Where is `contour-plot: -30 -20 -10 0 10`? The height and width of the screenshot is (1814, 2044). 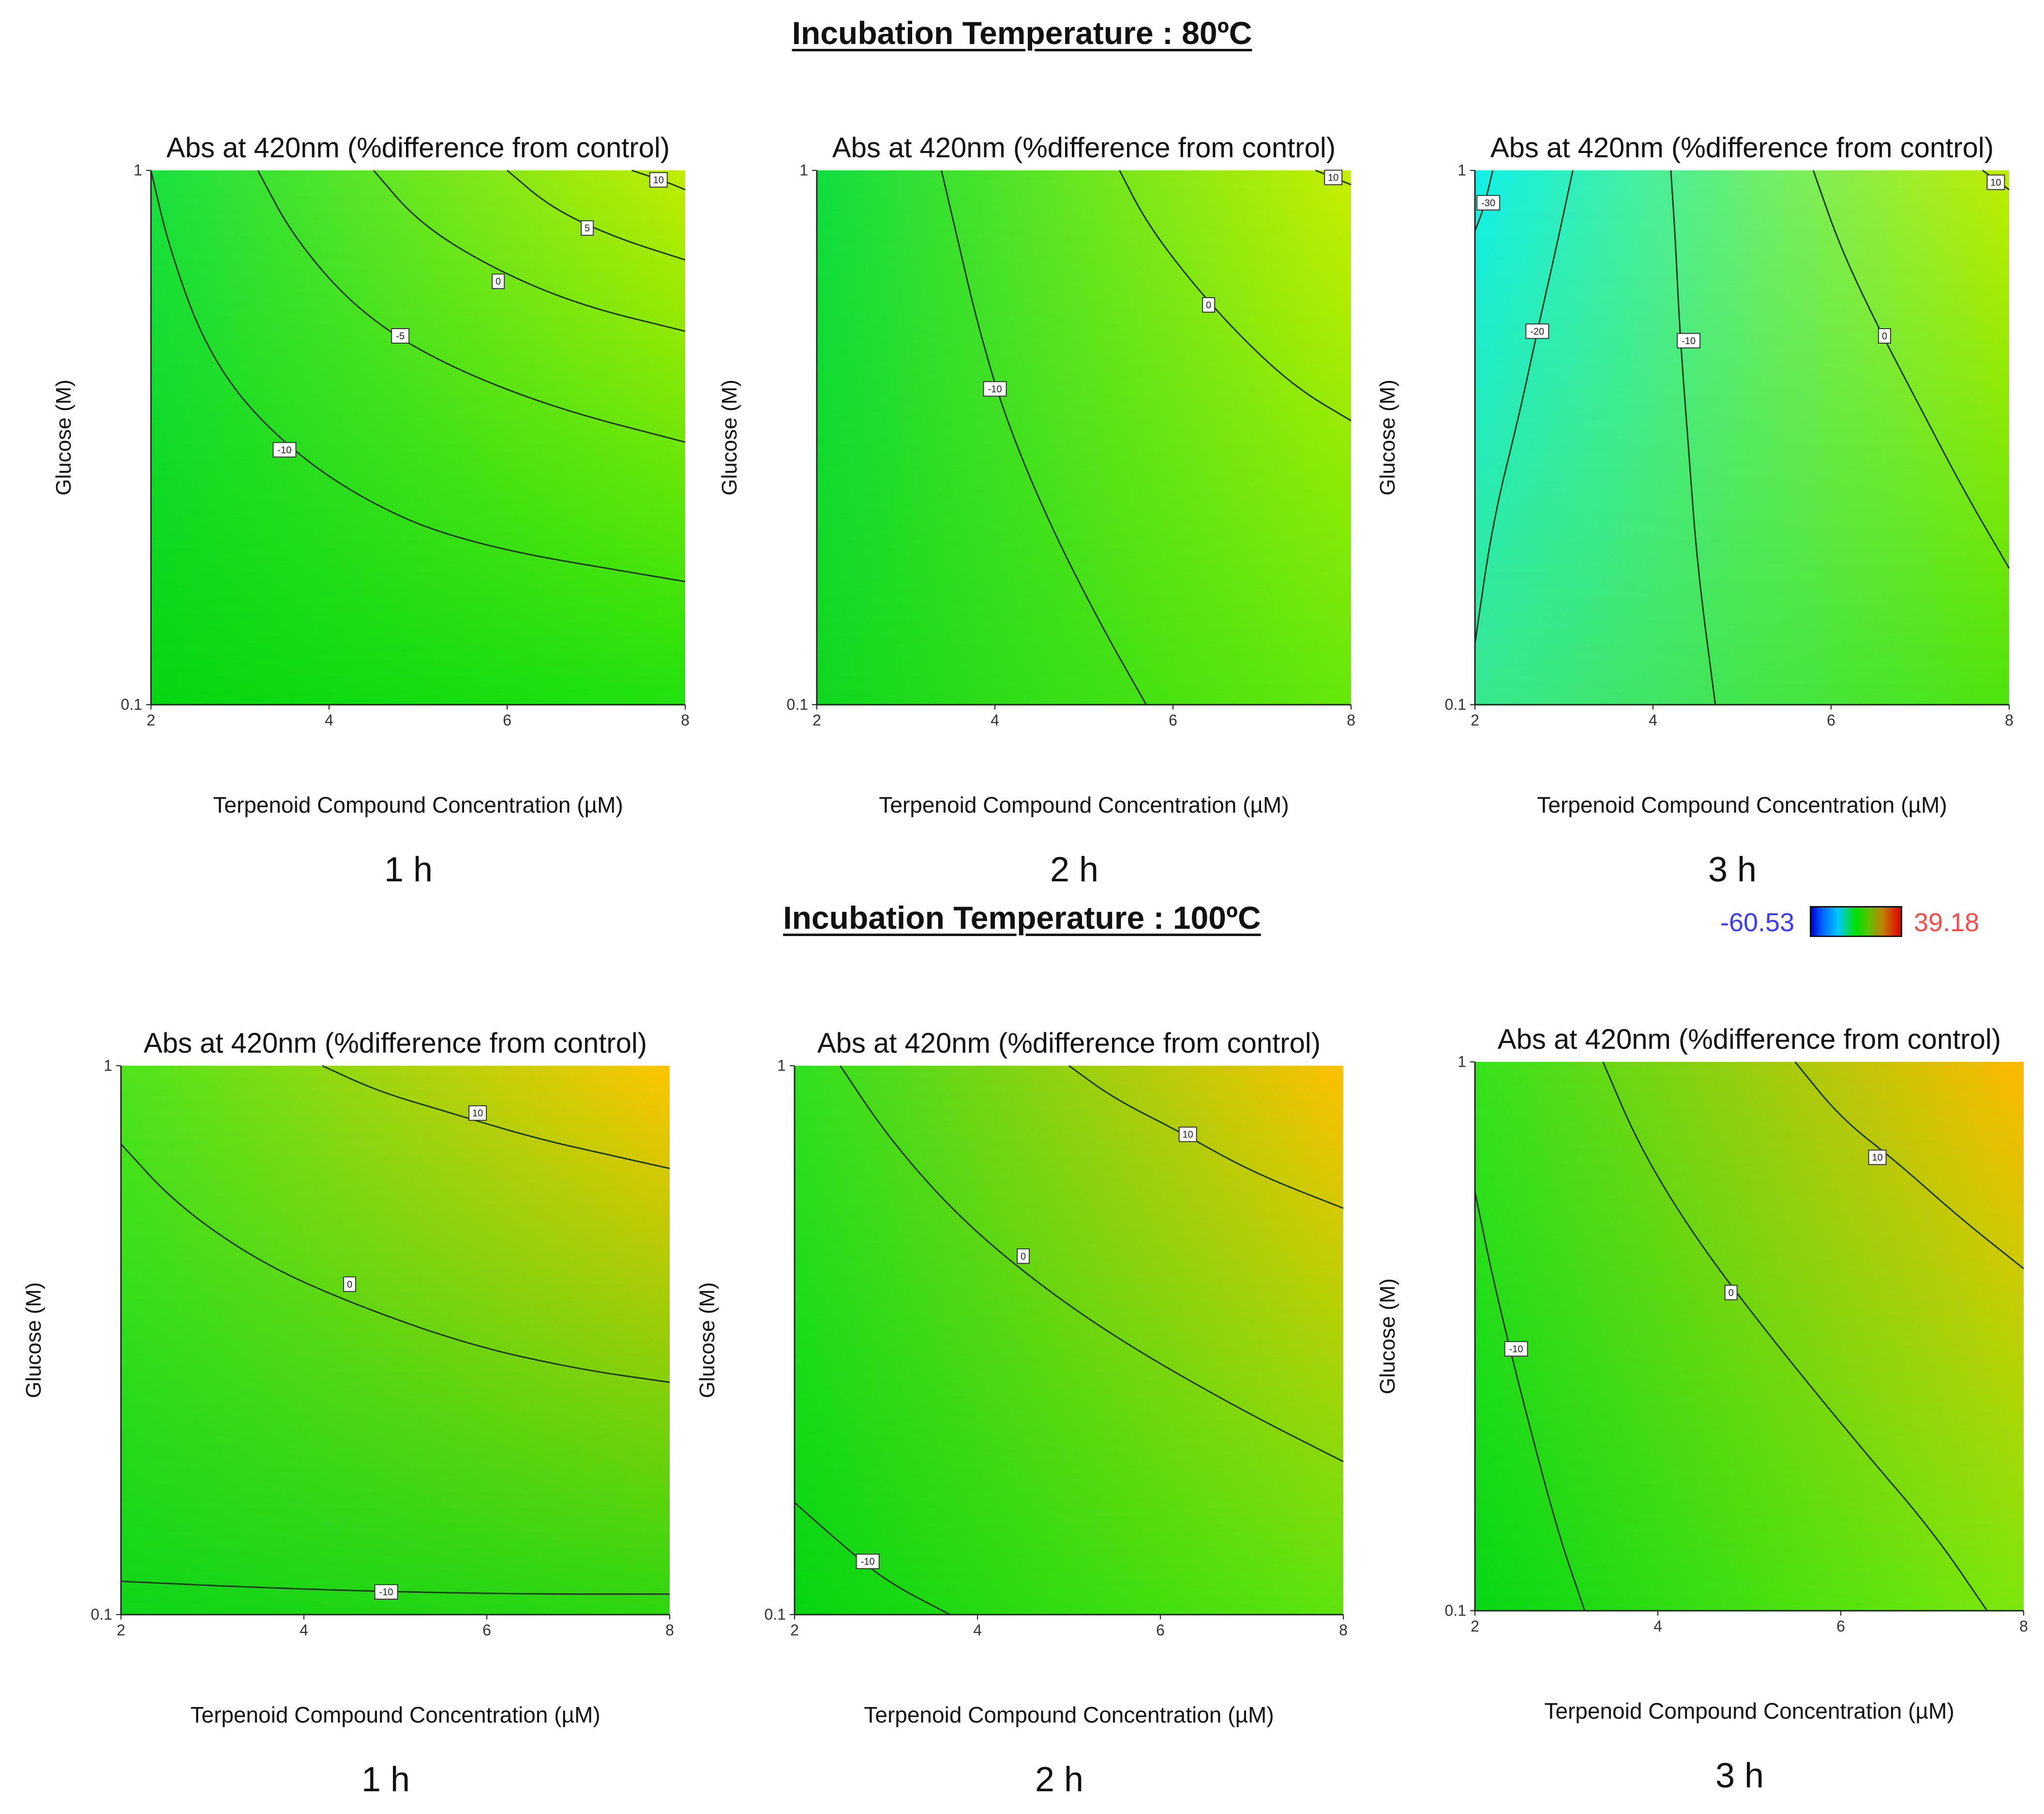 contour-plot: -30 -20 -10 0 10 is located at coordinates (1740, 439).